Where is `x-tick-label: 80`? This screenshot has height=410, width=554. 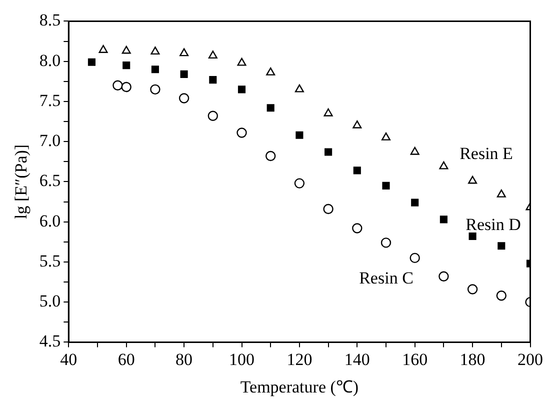 x-tick-label: 80 is located at coordinates (184, 359).